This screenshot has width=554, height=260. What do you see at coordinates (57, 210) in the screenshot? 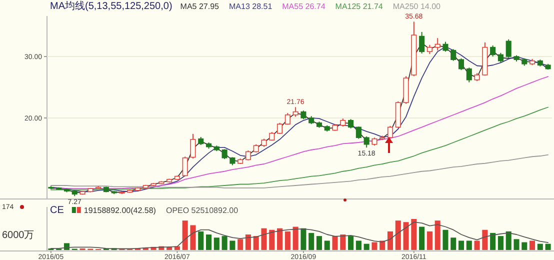
I see `legend-title: CE` at bounding box center [57, 210].